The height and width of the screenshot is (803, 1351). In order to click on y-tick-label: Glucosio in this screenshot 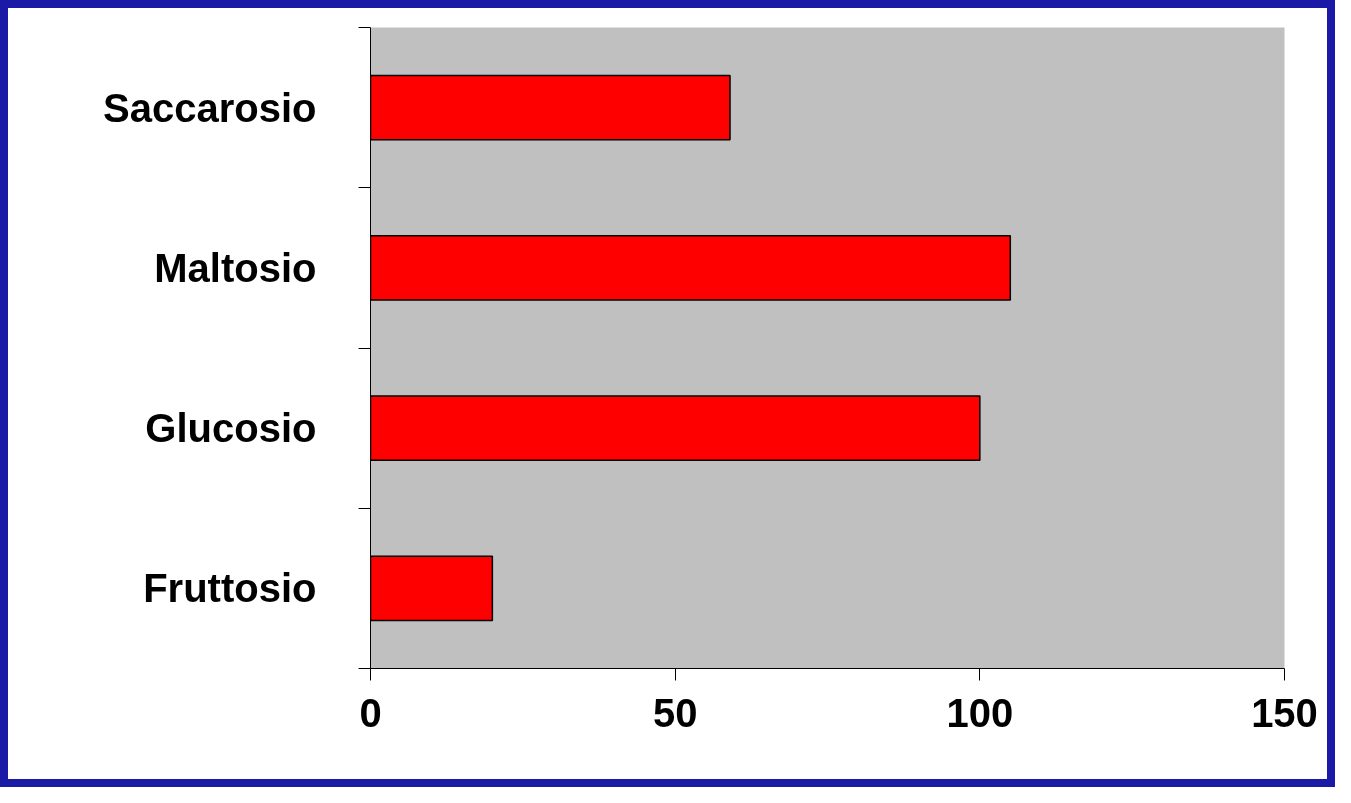, I will do `click(231, 428)`.